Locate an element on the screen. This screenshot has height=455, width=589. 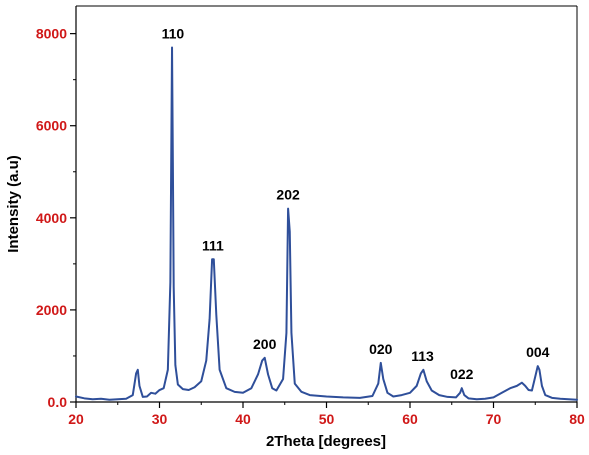
y-tick-label: 0.0 is located at coordinates (58, 402).